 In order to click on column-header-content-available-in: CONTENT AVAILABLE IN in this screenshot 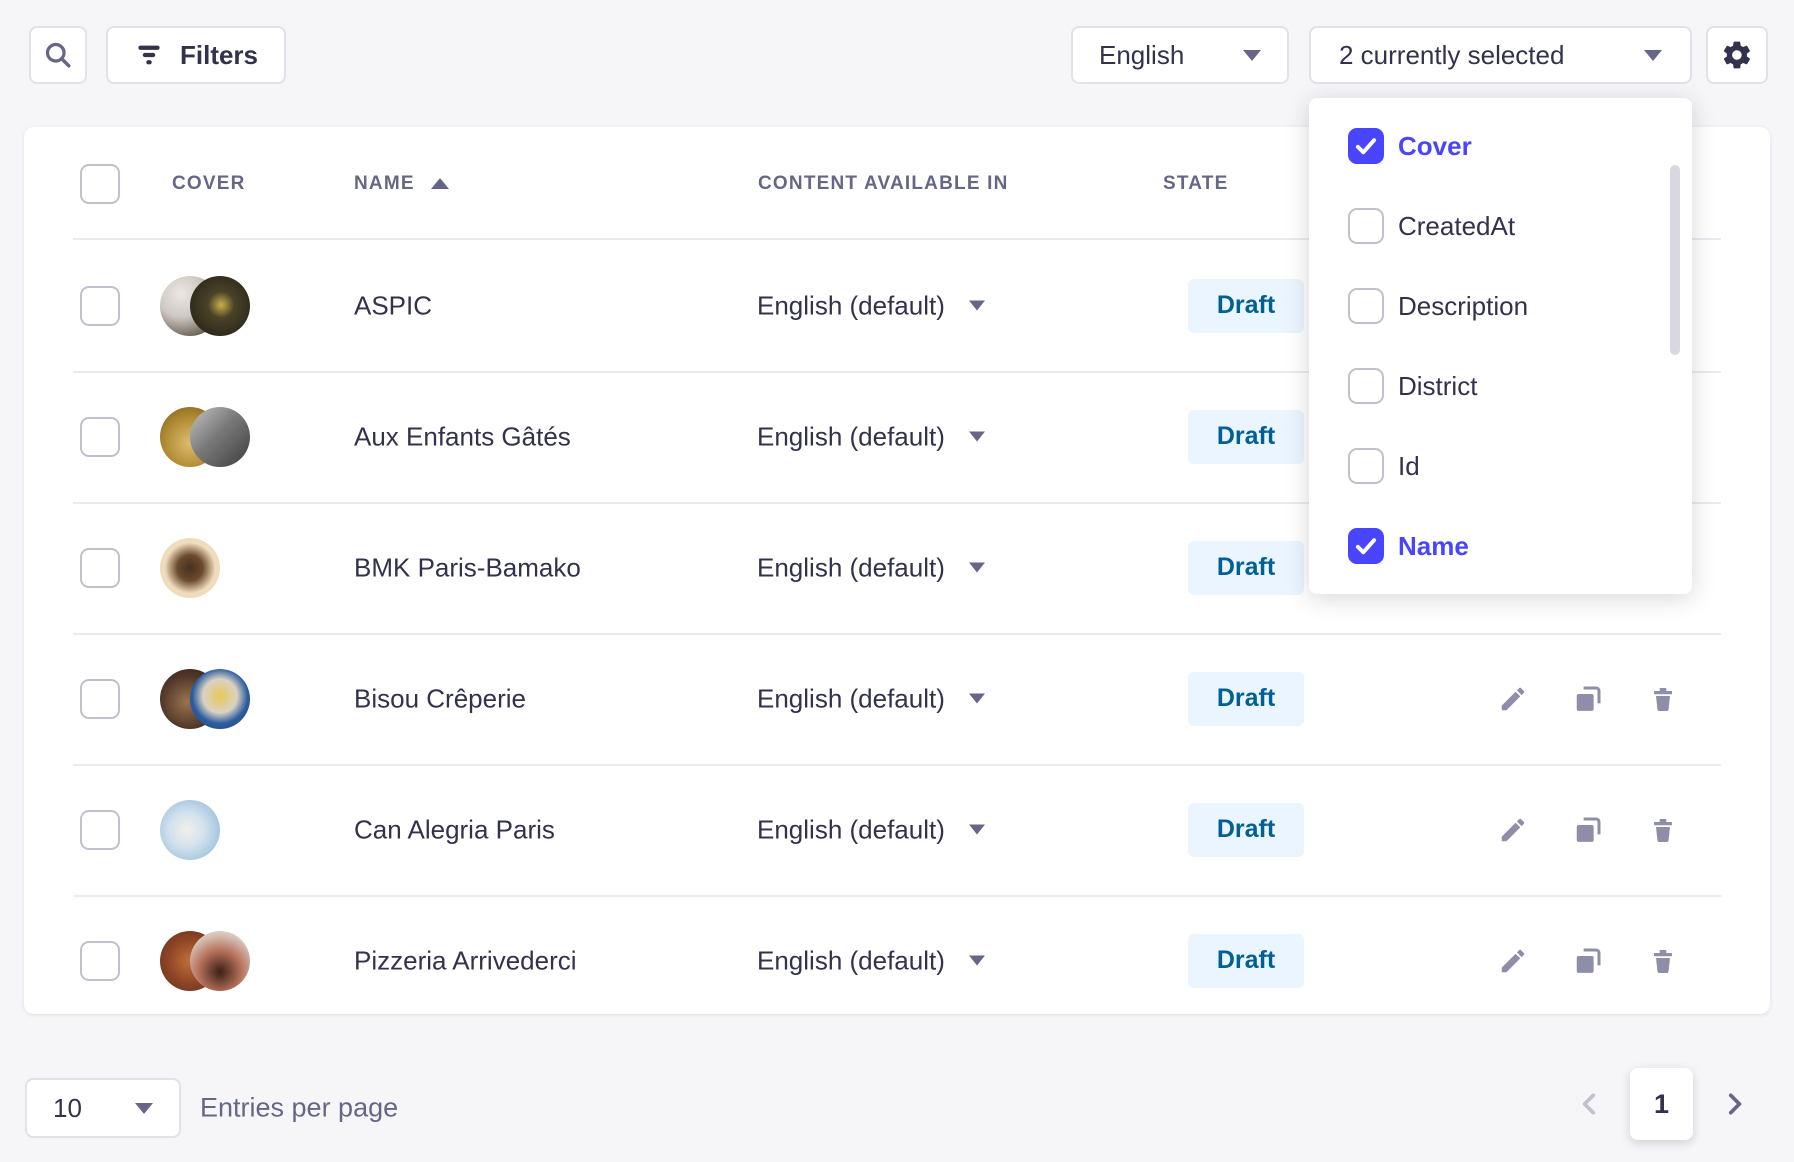, I will do `click(883, 183)`.